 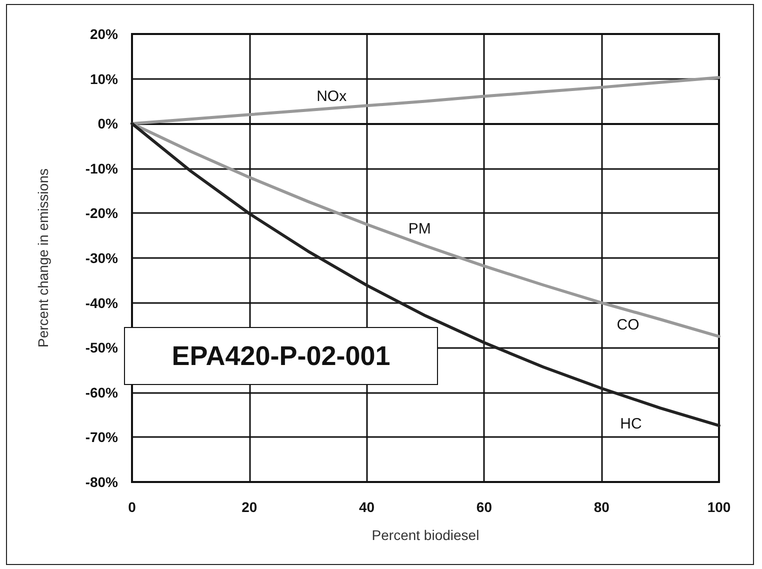 What do you see at coordinates (484, 507) in the screenshot?
I see `x-tick-label: 60` at bounding box center [484, 507].